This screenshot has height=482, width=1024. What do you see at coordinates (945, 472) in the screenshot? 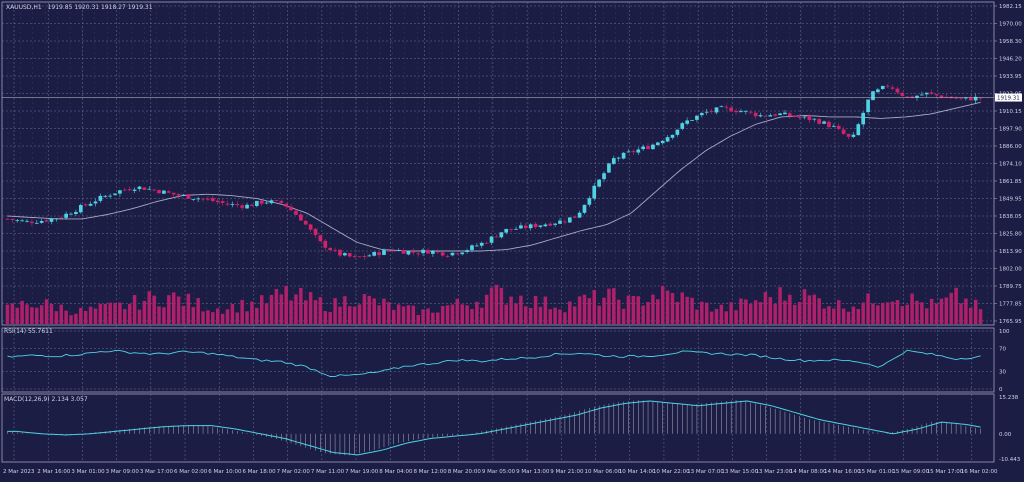
I see `time-tick-label: 15 Mar 17:00` at bounding box center [945, 472].